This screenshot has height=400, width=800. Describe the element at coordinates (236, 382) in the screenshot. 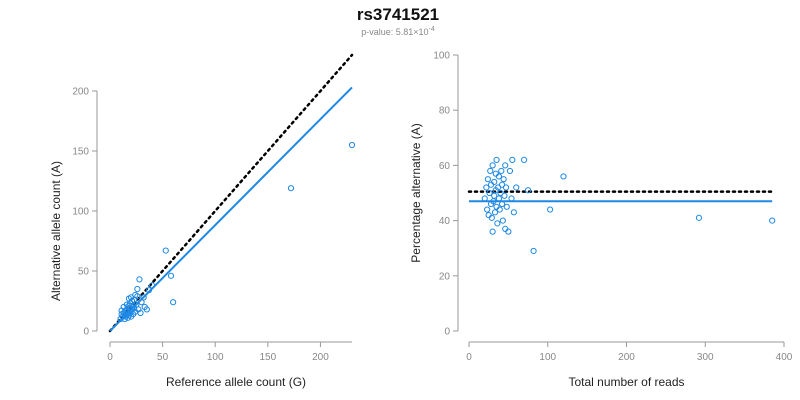

I see `x-axis-label: Reference allele count (G)` at that location.